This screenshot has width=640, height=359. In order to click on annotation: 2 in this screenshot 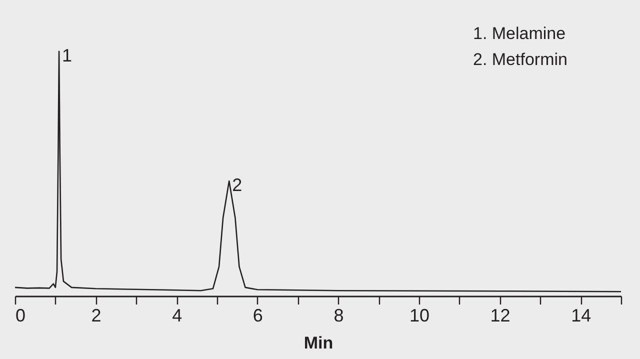, I will do `click(237, 185)`.